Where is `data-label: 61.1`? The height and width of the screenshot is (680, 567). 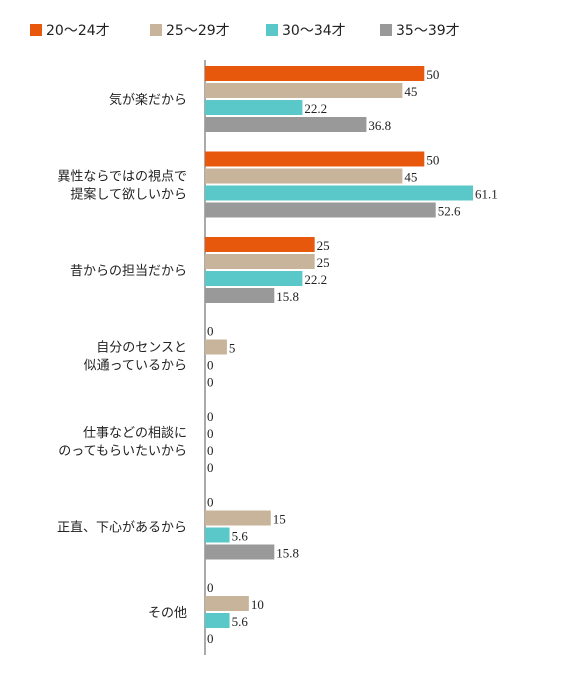
data-label: 61.1 is located at coordinates (486, 194).